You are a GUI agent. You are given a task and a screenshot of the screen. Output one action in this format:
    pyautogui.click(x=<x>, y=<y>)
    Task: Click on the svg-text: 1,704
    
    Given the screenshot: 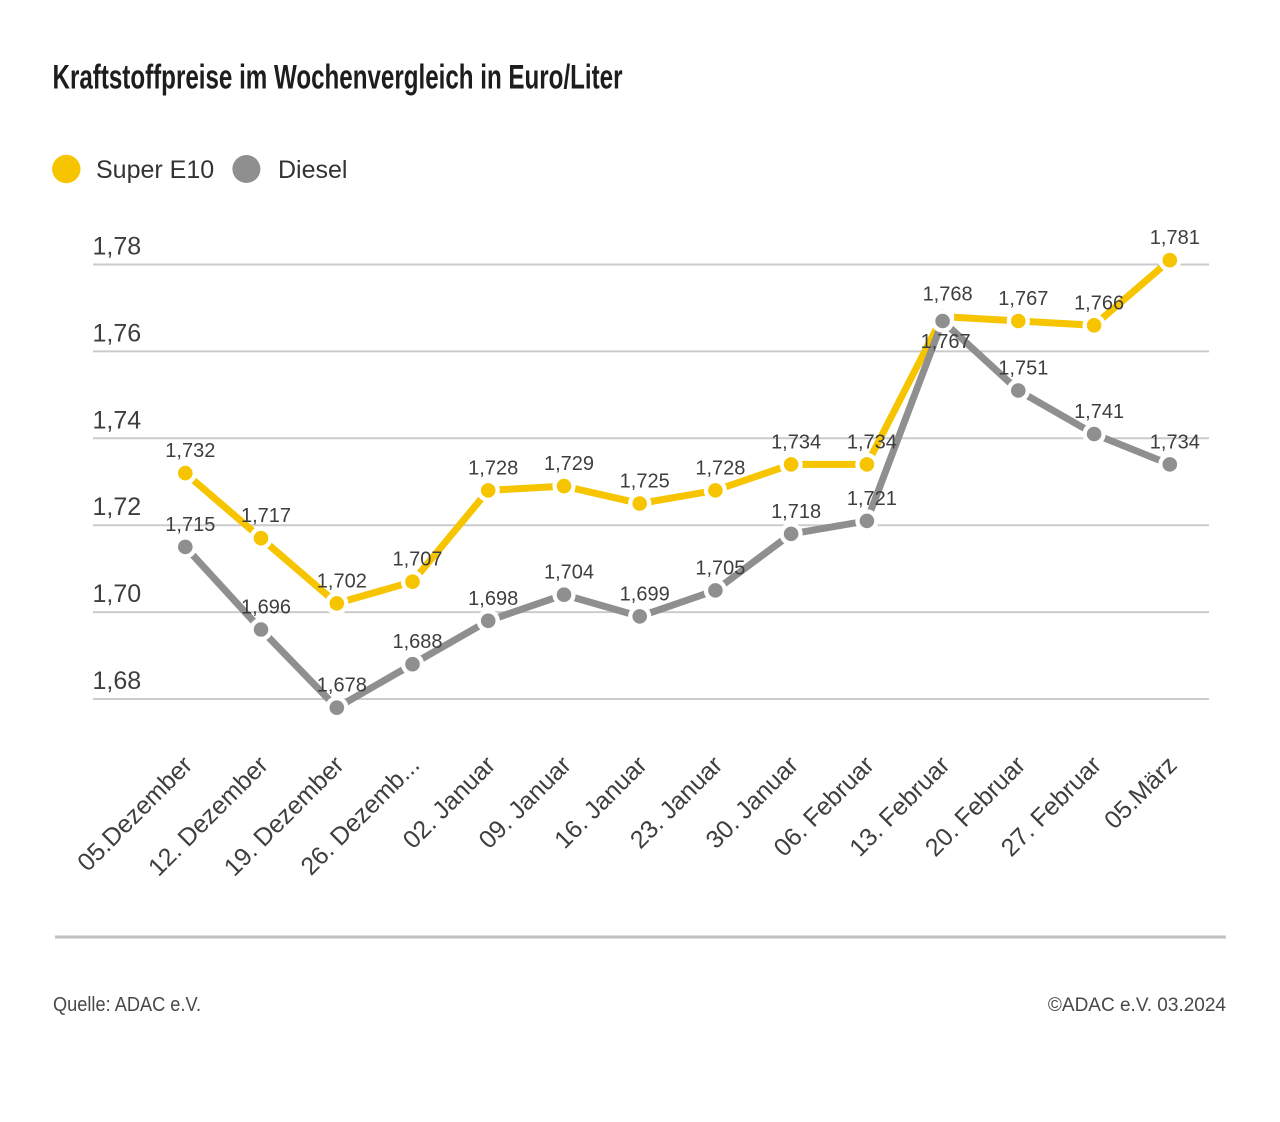 What is the action you would take?
    pyautogui.click(x=569, y=573)
    